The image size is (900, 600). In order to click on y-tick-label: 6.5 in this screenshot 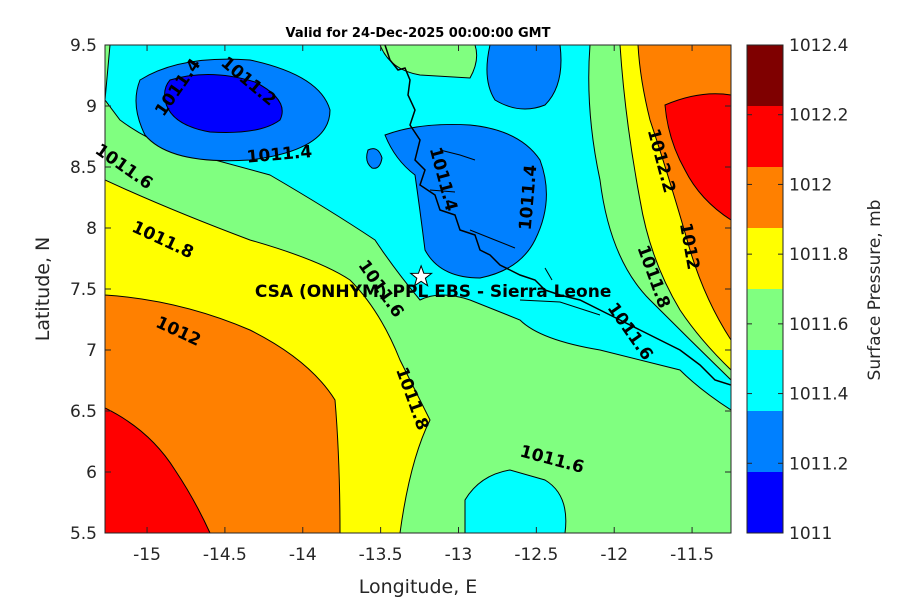, I will do `click(83, 412)`.